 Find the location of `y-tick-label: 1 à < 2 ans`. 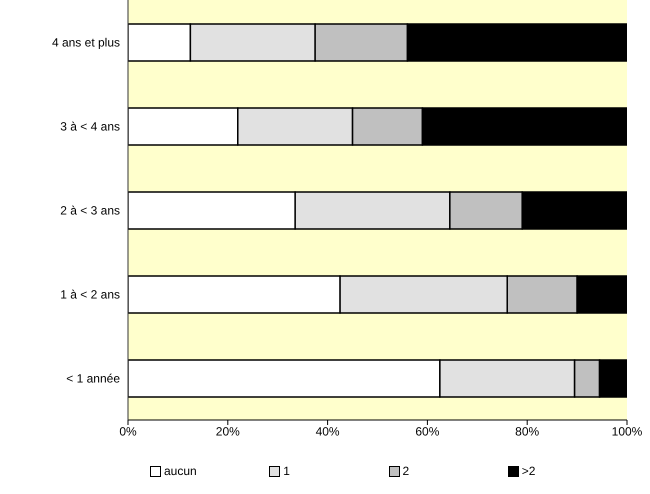

y-tick-label: 1 à < 2 ans is located at coordinates (90, 294).